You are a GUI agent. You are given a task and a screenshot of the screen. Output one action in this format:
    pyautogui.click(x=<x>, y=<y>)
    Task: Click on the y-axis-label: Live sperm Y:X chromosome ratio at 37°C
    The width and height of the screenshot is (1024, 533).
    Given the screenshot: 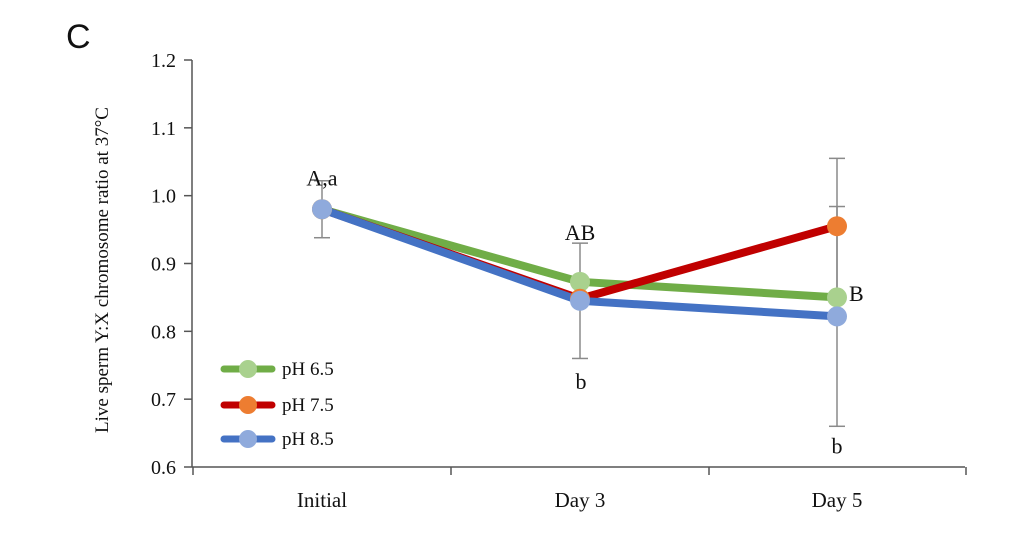 What is the action you would take?
    pyautogui.click(x=102, y=270)
    